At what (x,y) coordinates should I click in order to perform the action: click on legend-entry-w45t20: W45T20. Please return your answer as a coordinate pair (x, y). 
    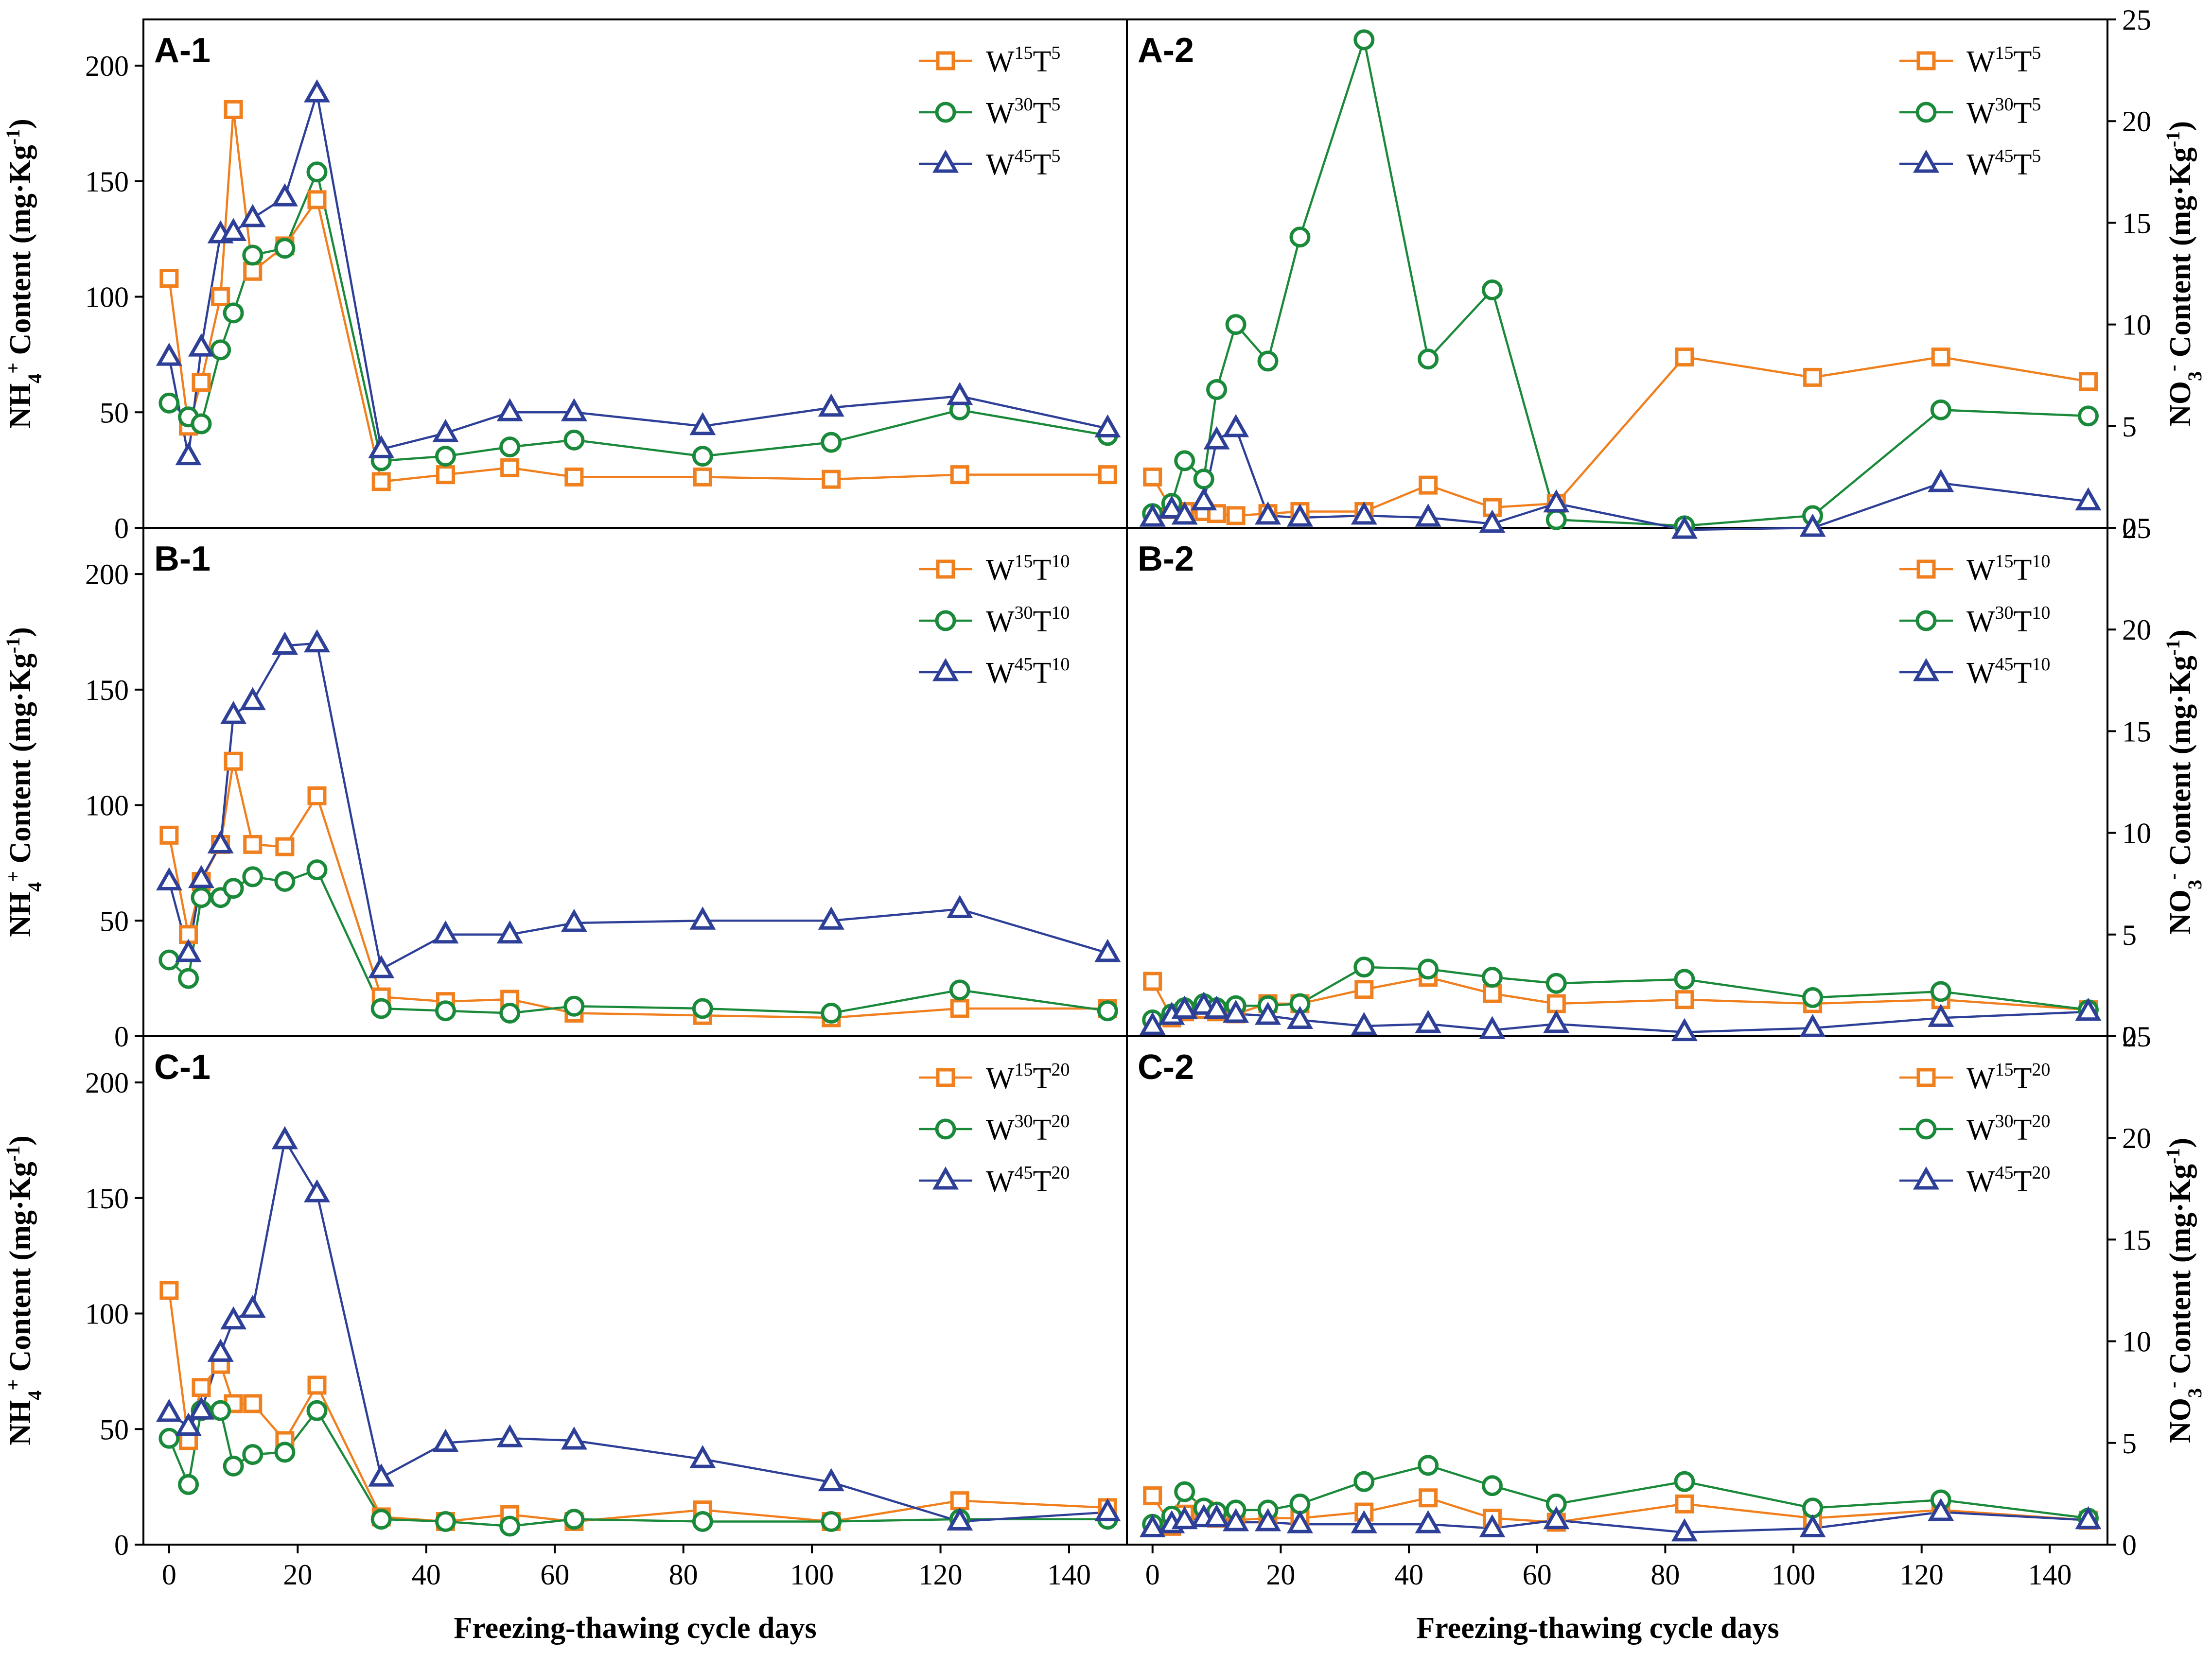
    Looking at the image, I should click on (2008, 1180).